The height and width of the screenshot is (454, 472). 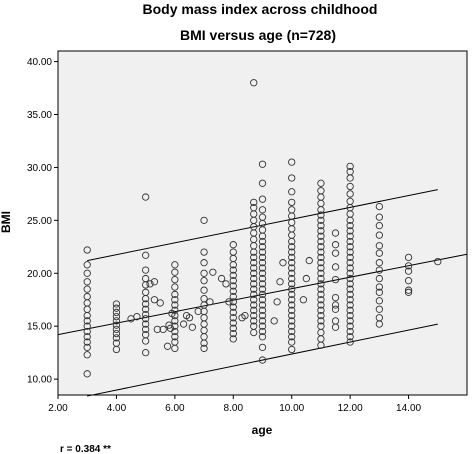 What do you see at coordinates (258, 35) in the screenshot?
I see `chart-subtitle: BMI versus age (n=728)` at bounding box center [258, 35].